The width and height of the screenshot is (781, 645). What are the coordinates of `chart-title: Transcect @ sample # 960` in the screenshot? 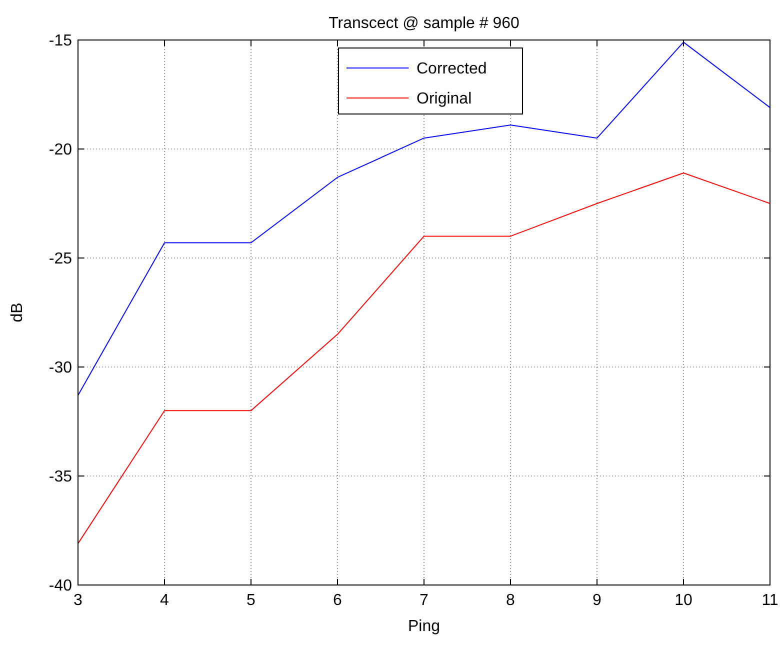 It's located at (424, 23).